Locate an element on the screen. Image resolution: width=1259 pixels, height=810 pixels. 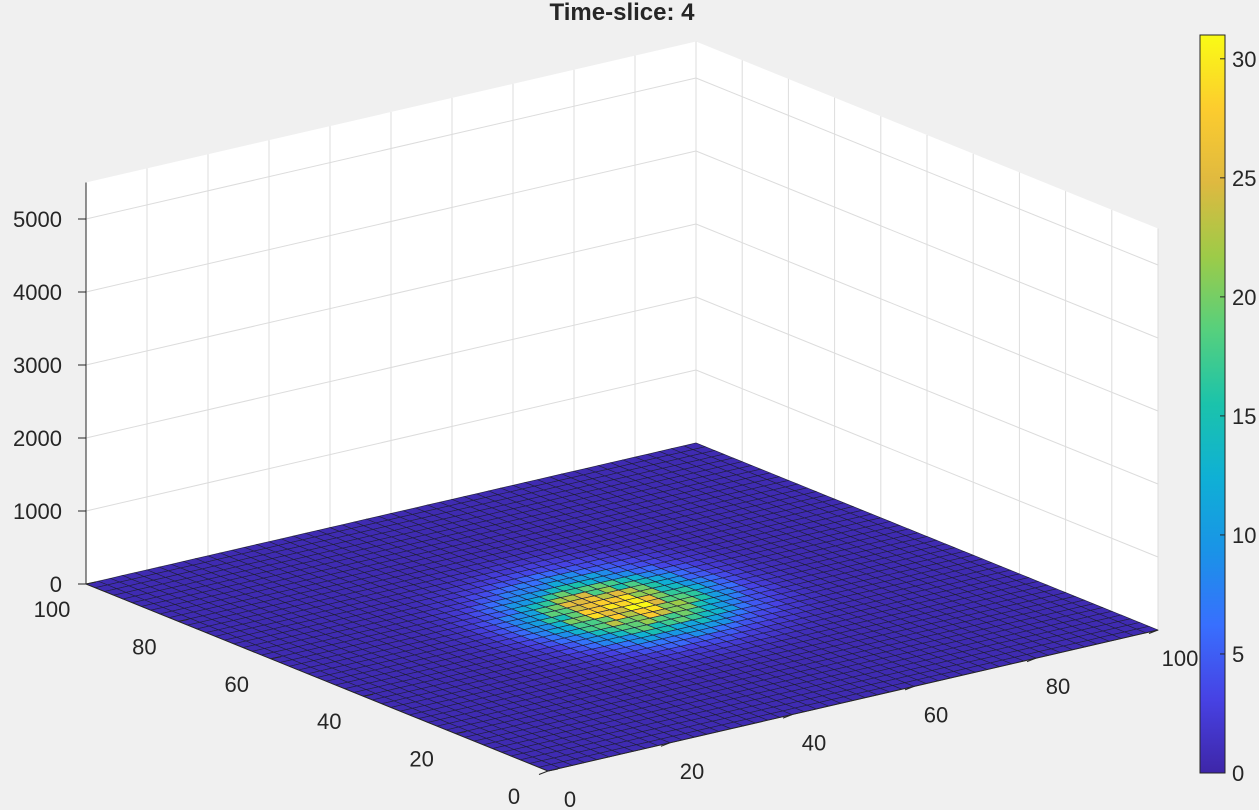
x-tick-label: 60 is located at coordinates (936, 714).